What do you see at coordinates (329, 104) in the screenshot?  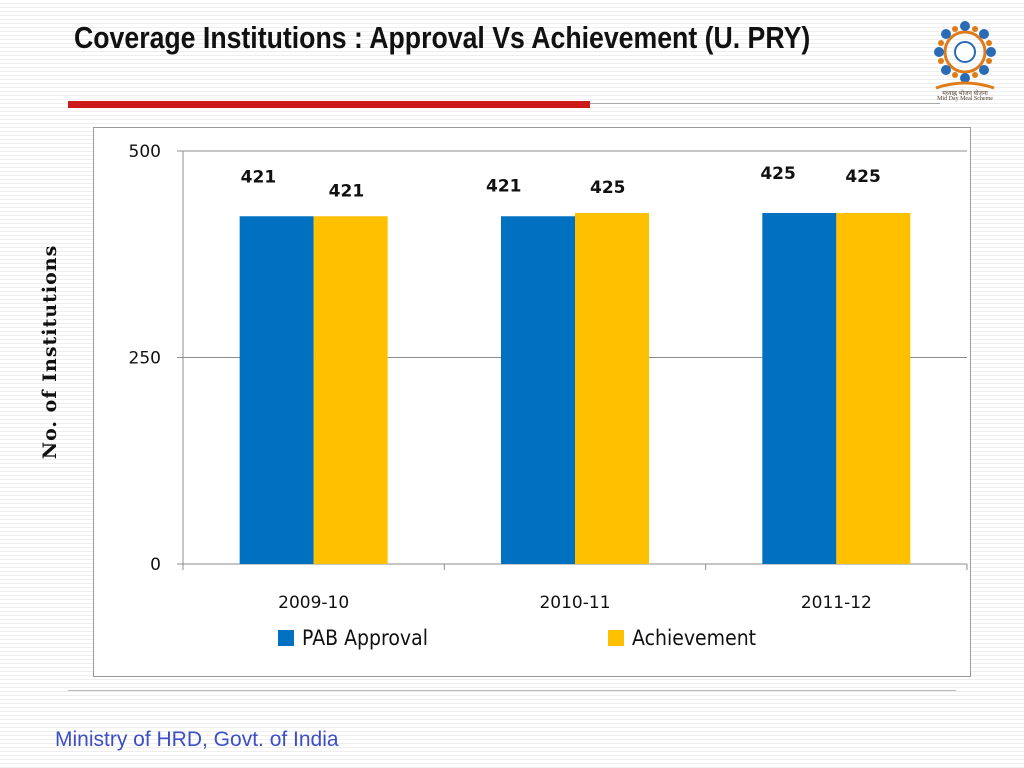 I see `title-underline-red` at bounding box center [329, 104].